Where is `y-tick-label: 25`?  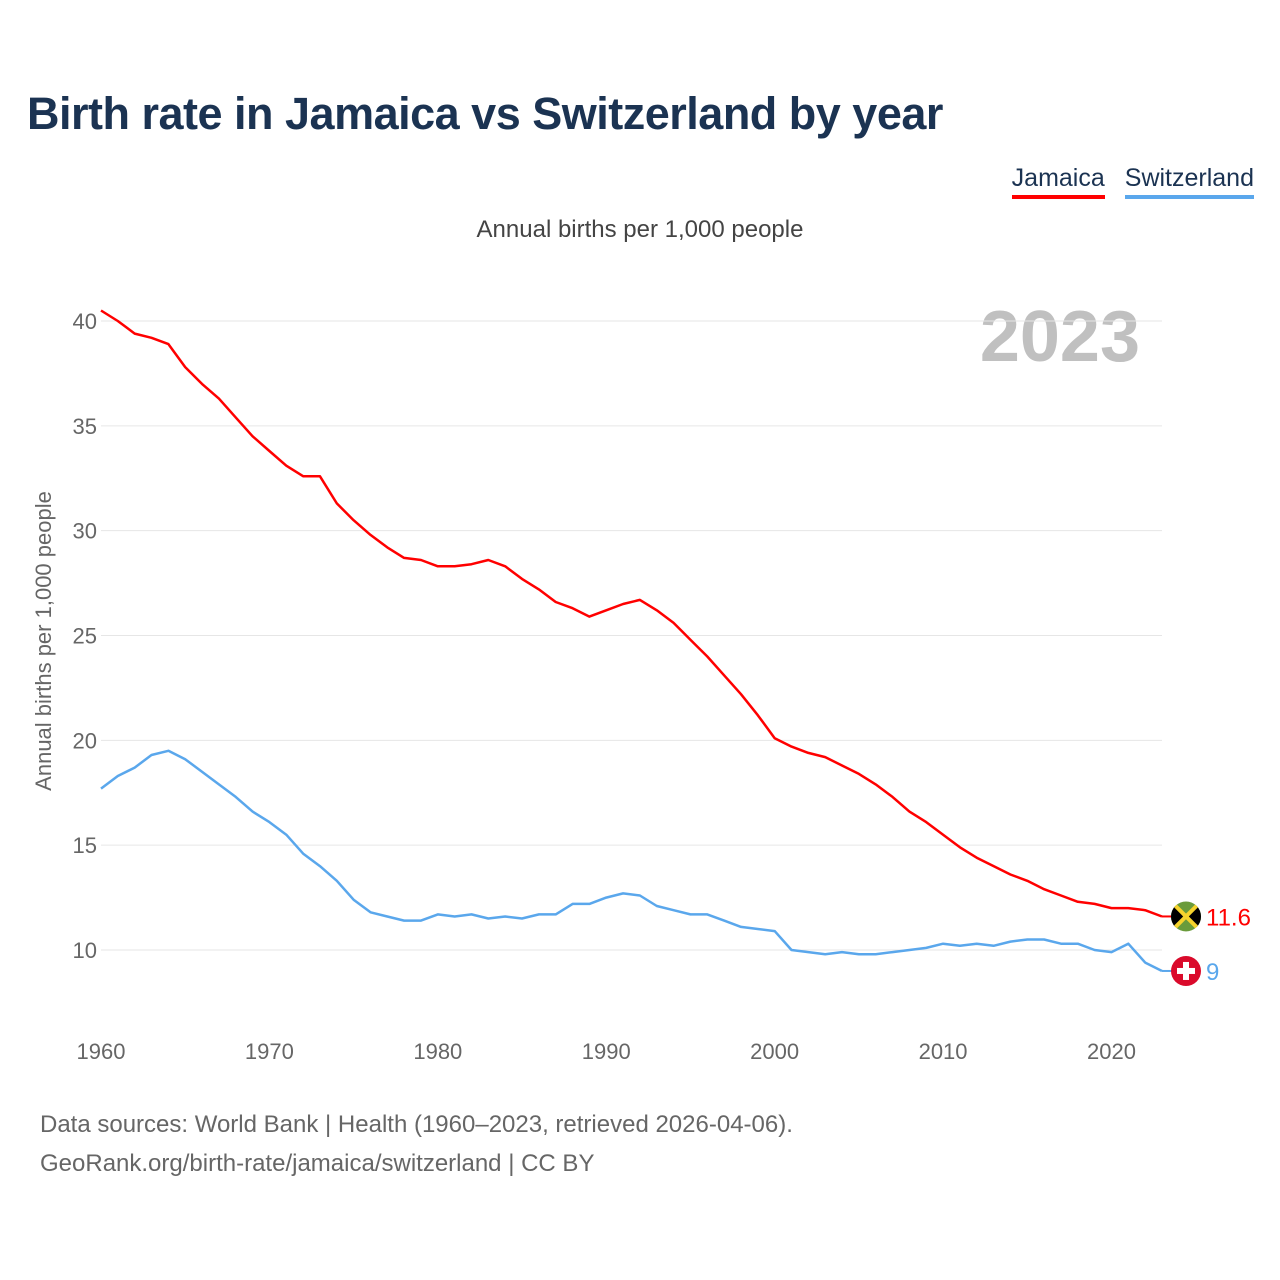 y-tick-label: 25 is located at coordinates (85, 636).